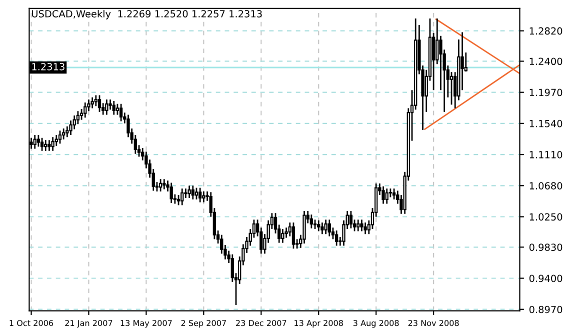 This screenshot has width=584, height=336. I want to click on x-tick-label: 3 Aug 2008, so click(376, 324).